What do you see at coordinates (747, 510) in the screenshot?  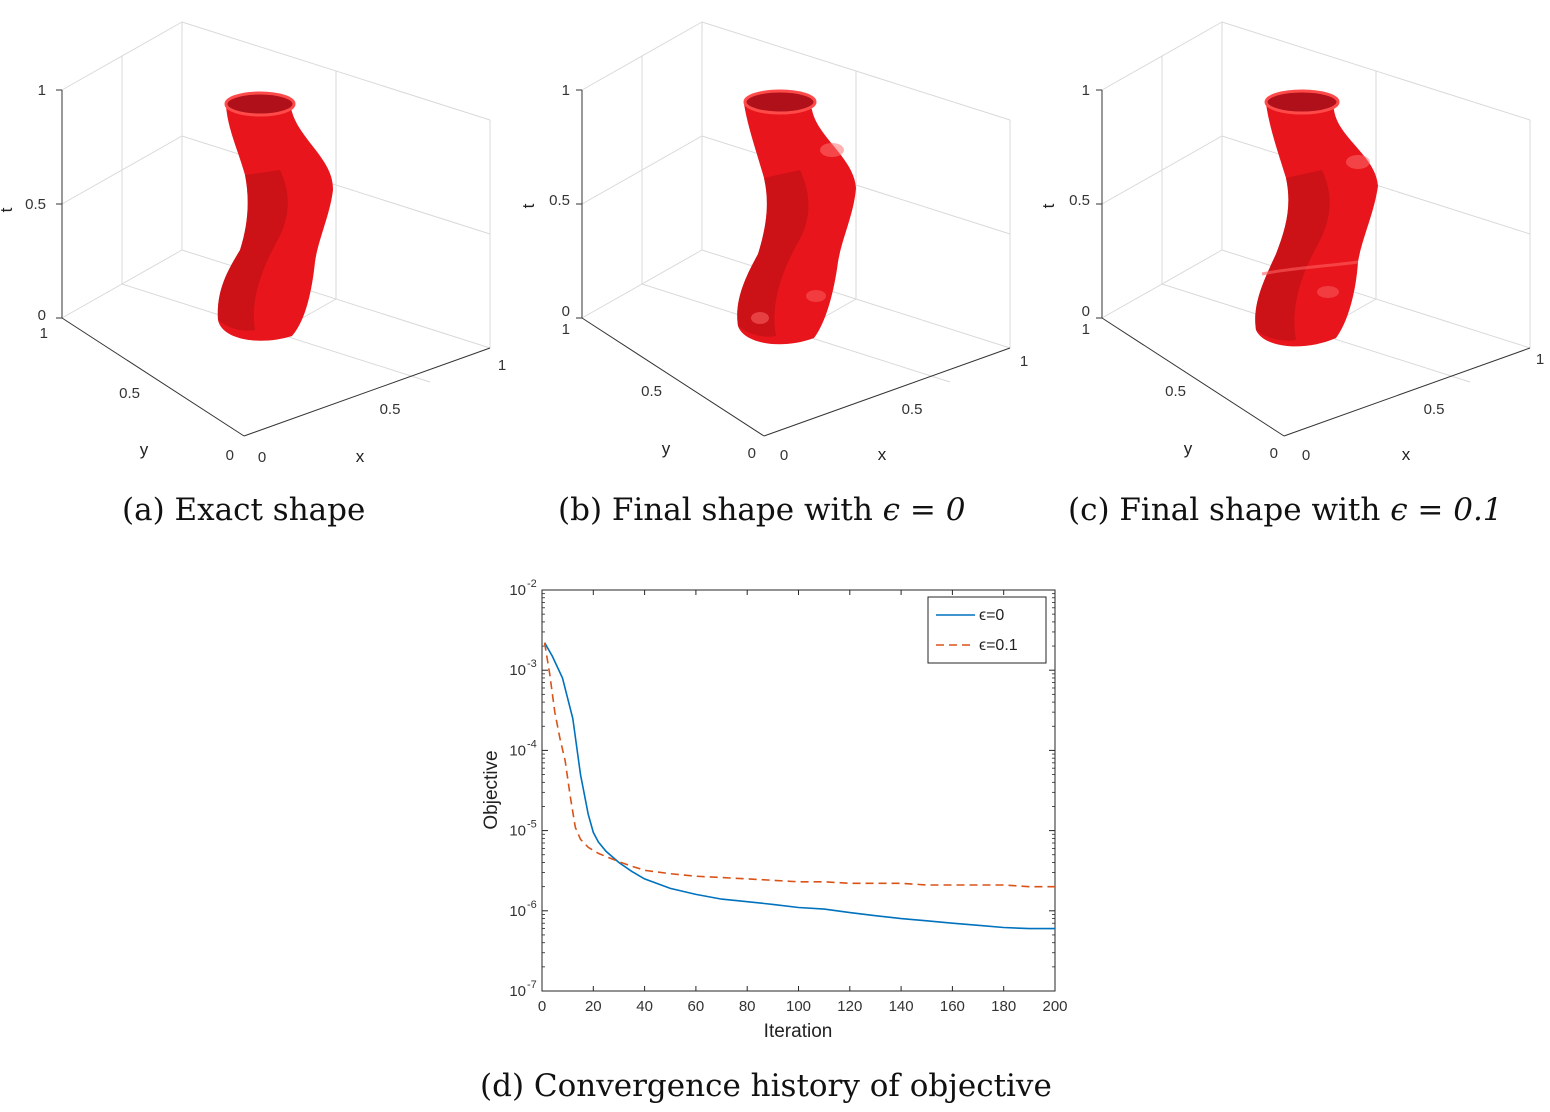 I see `caption-b-text: Final shape with` at bounding box center [747, 510].